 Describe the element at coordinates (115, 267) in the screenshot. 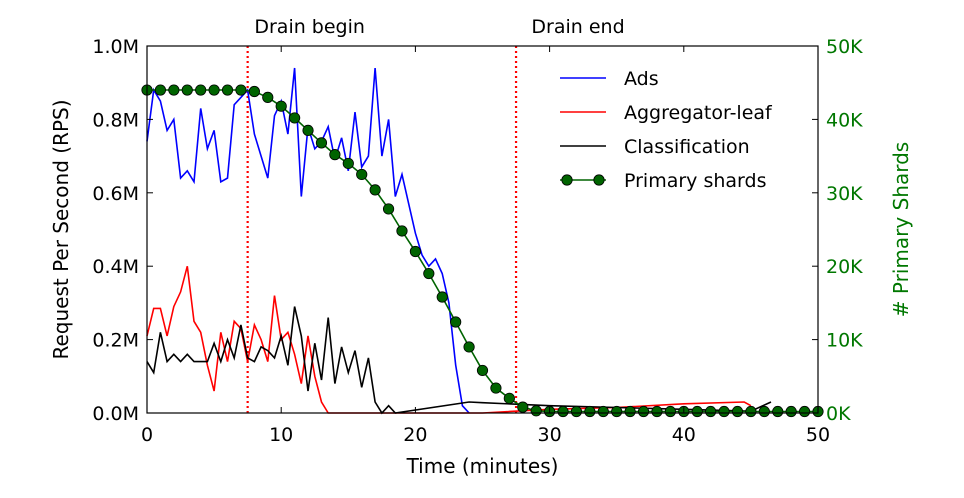

I see `y-tick-label: 0.4M` at that location.